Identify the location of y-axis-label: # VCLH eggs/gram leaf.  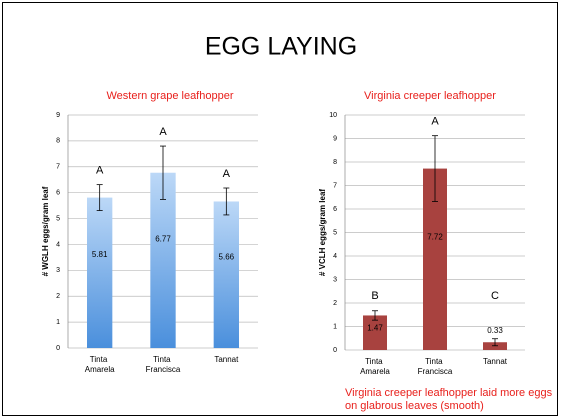
(322, 232).